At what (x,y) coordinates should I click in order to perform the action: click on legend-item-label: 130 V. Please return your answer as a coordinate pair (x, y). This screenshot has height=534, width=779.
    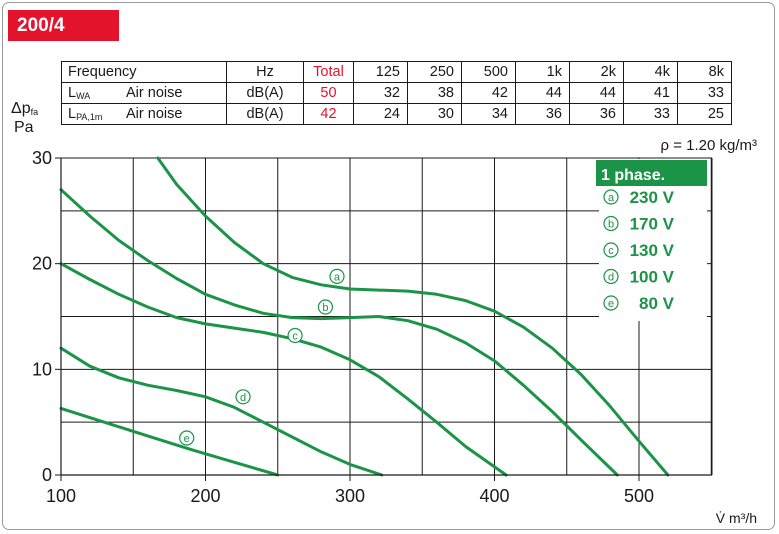
    Looking at the image, I should click on (652, 250).